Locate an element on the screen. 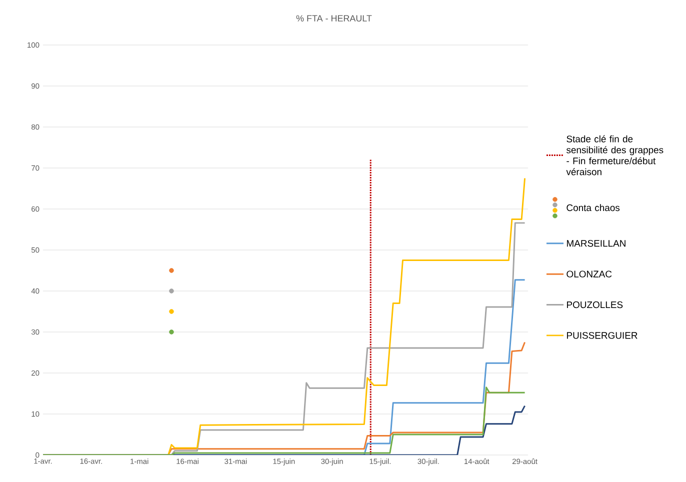 The width and height of the screenshot is (686, 482). legend-label: POUZOLLES is located at coordinates (595, 304).